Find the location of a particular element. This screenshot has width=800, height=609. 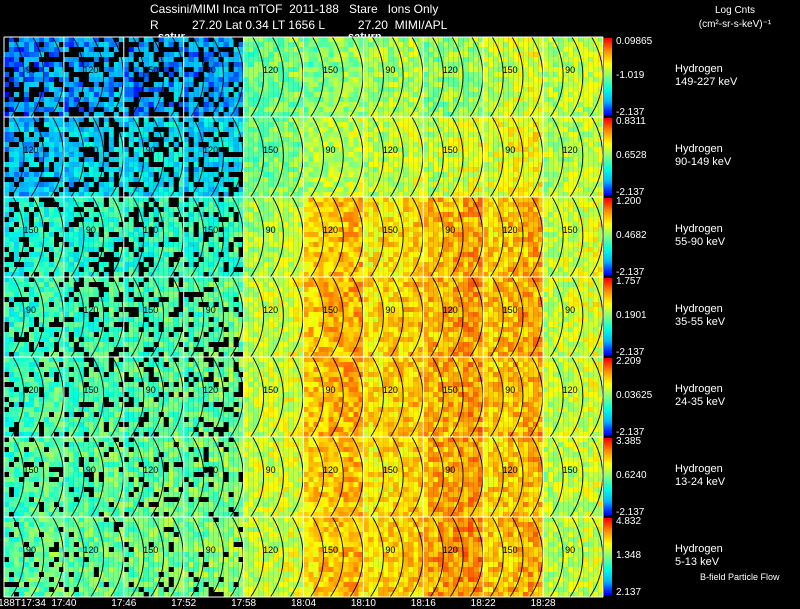

x-tick-label: 17:52 is located at coordinates (184, 603).